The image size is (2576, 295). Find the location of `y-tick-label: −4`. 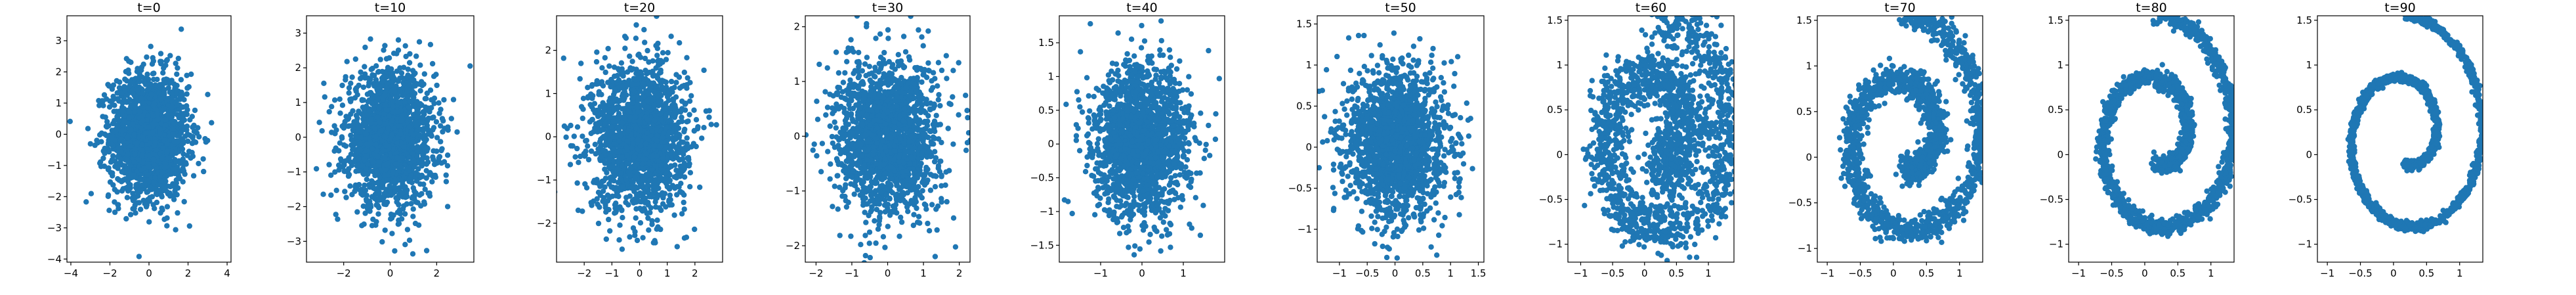

y-tick-label: −4 is located at coordinates (54, 259).